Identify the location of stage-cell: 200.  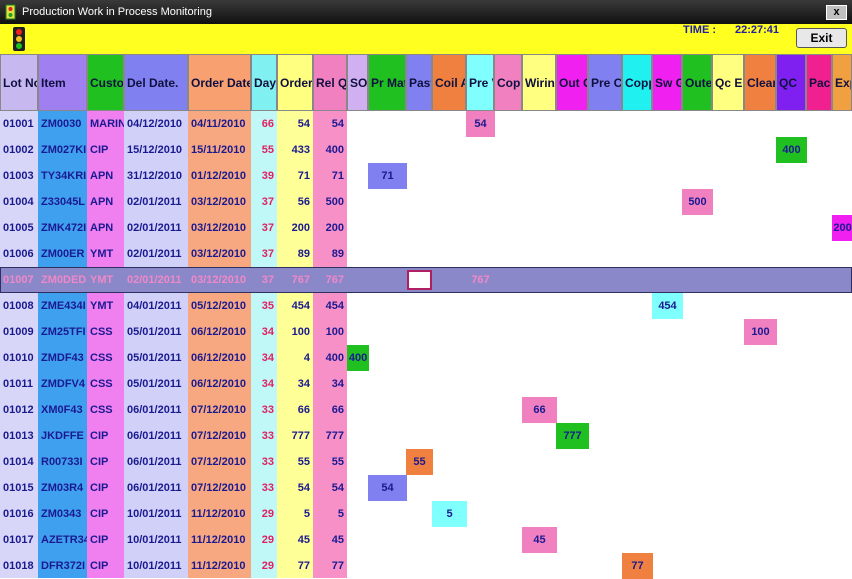
(842, 228).